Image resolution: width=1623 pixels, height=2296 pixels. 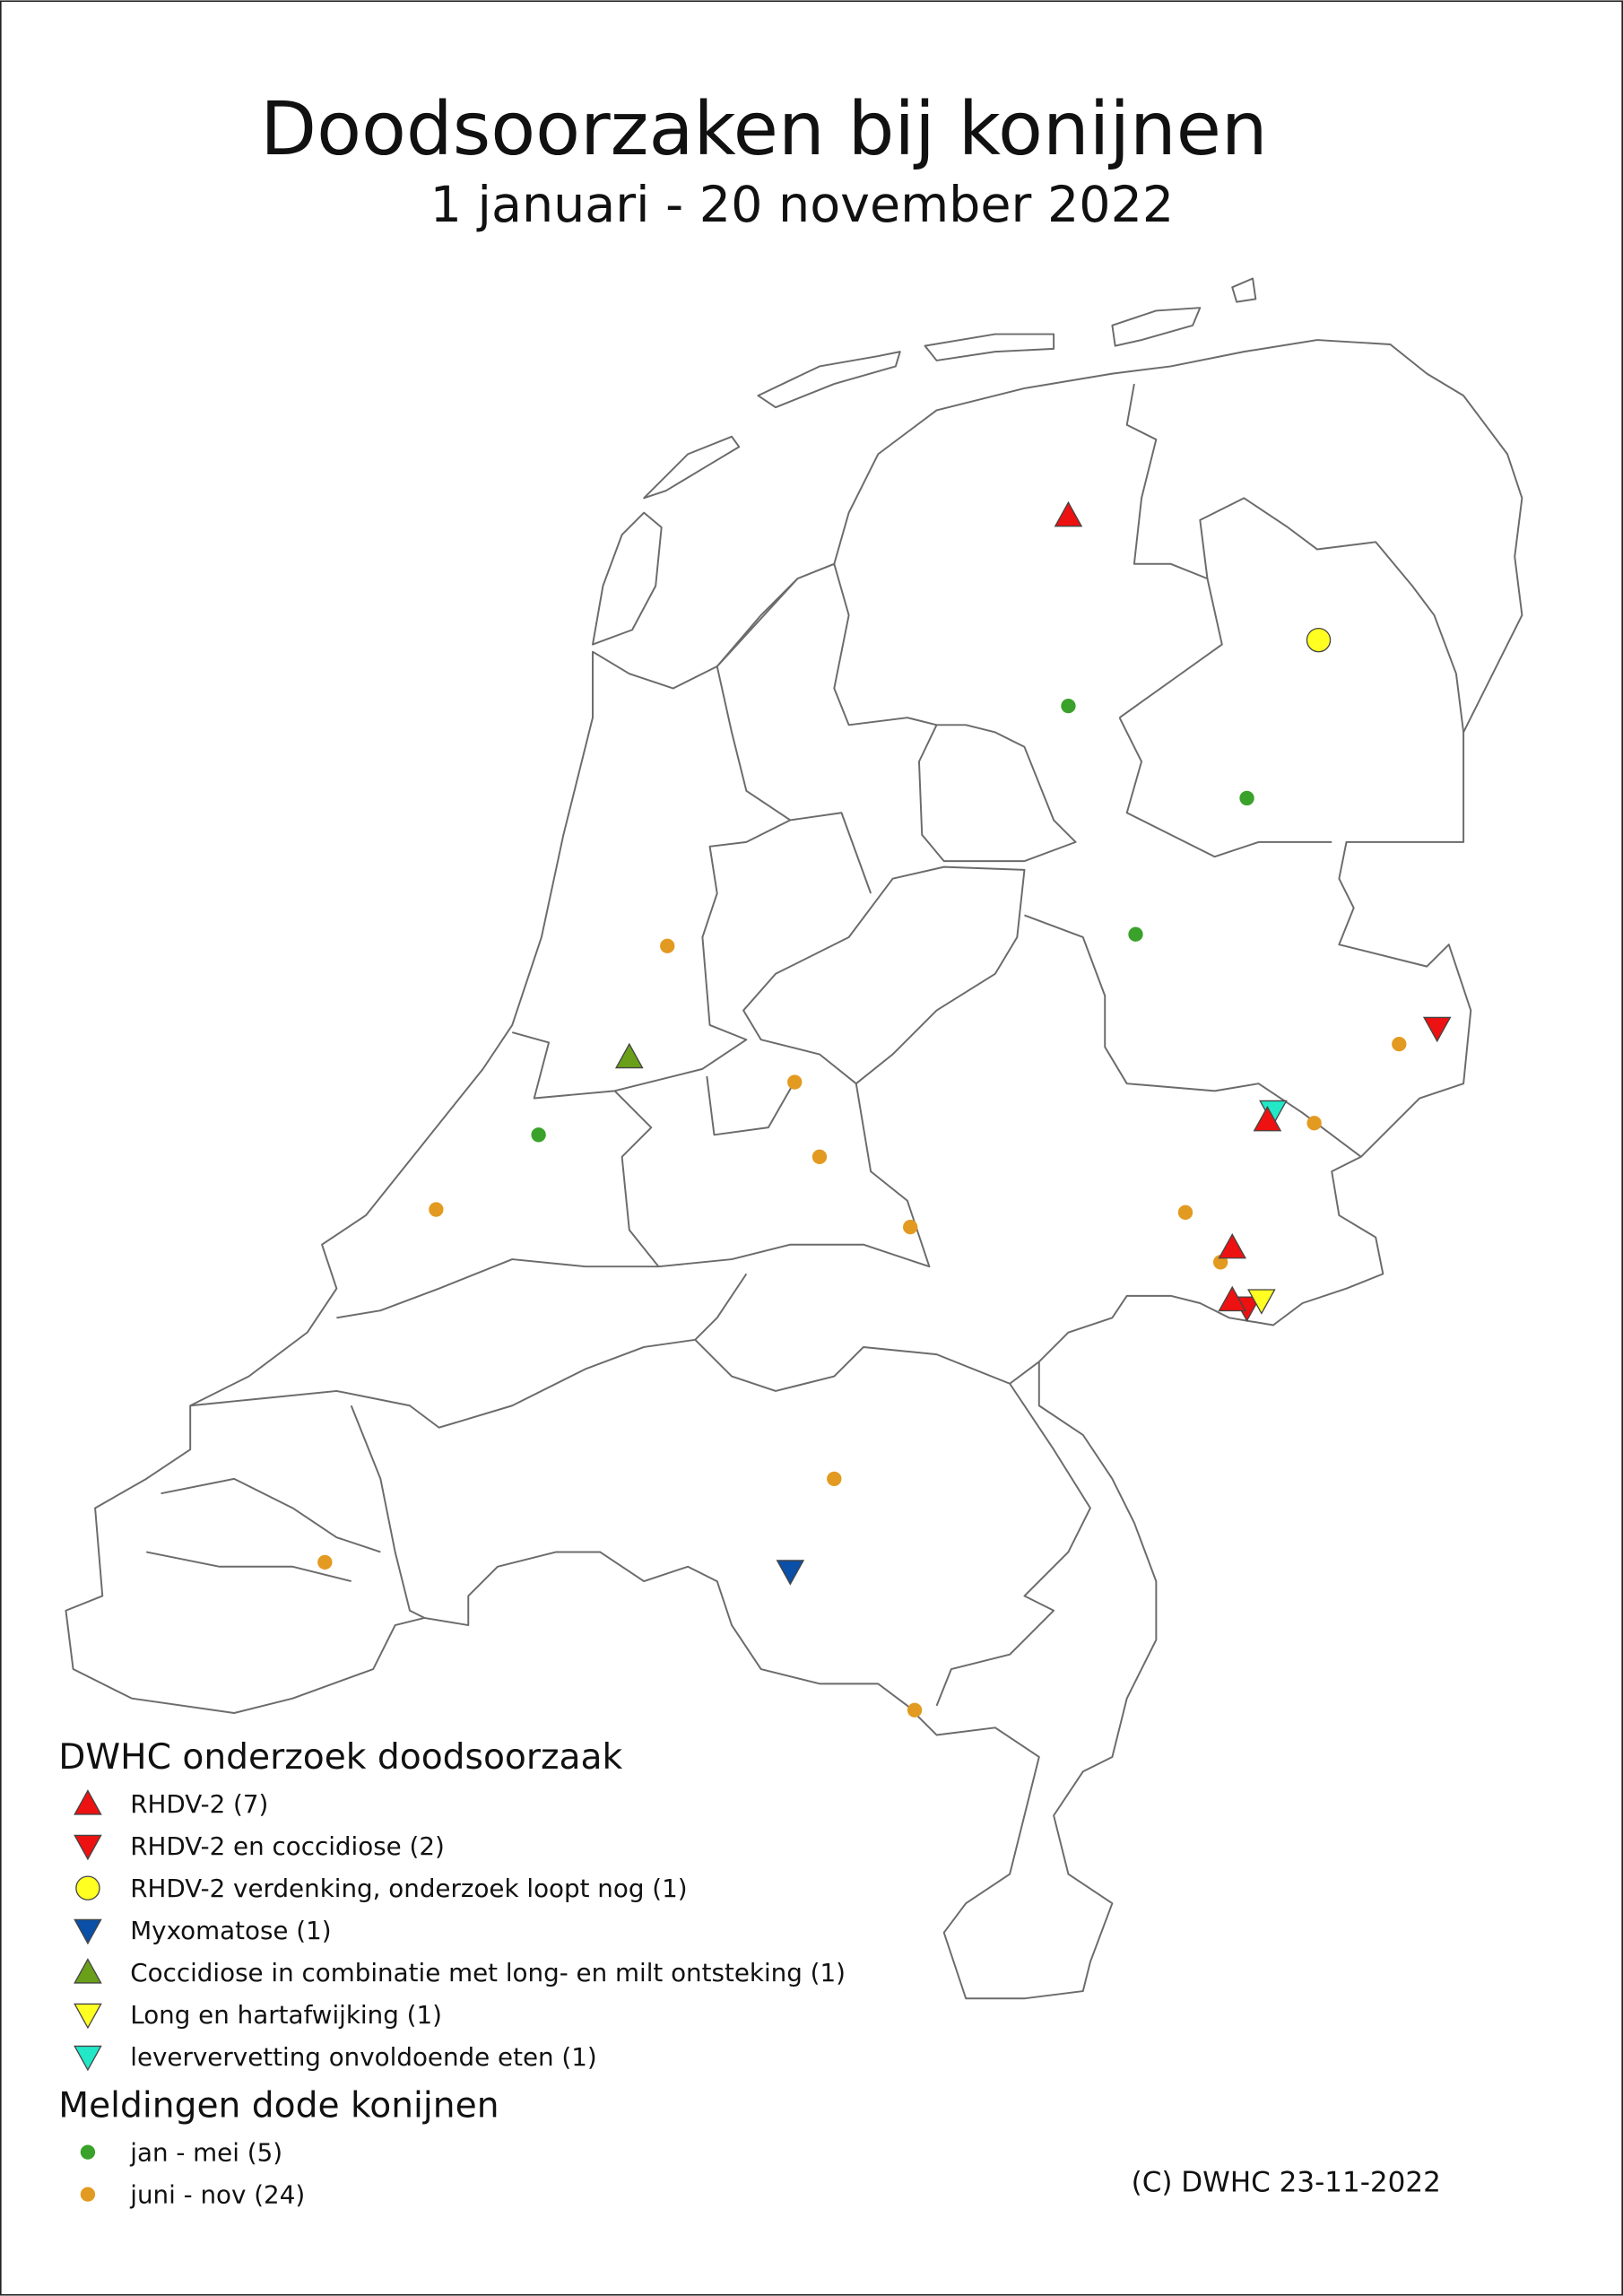 What do you see at coordinates (802, 205) in the screenshot?
I see `map-subtitle: 1 januari - 20 november 2022` at bounding box center [802, 205].